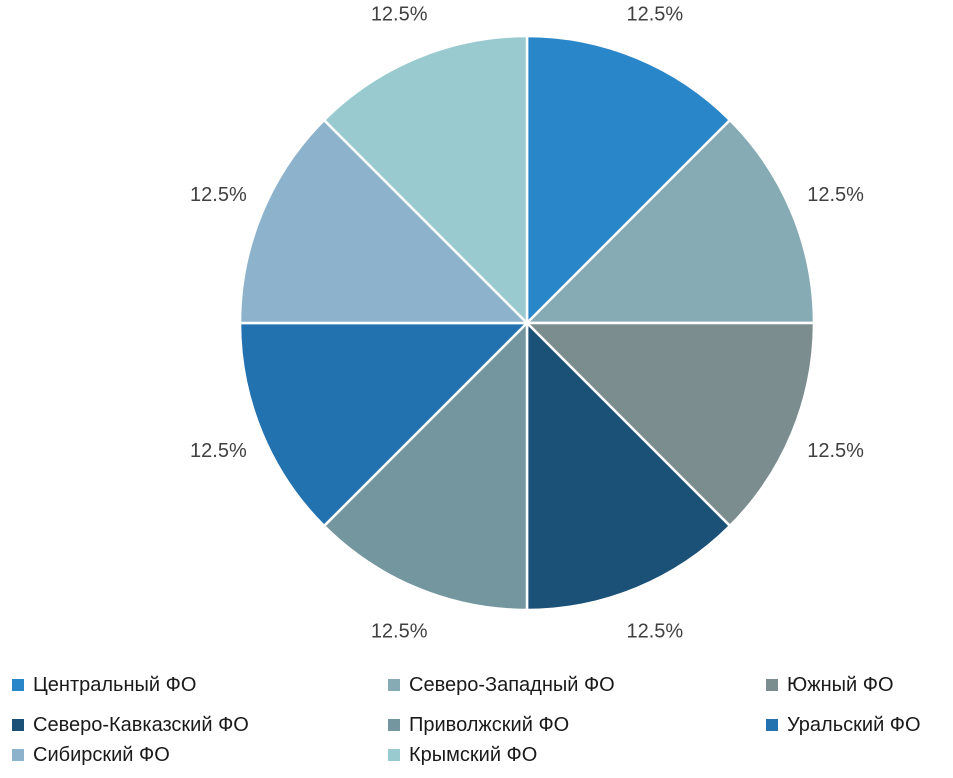 This screenshot has width=953, height=778. I want to click on data-label-3: 12.5%, so click(835, 451).